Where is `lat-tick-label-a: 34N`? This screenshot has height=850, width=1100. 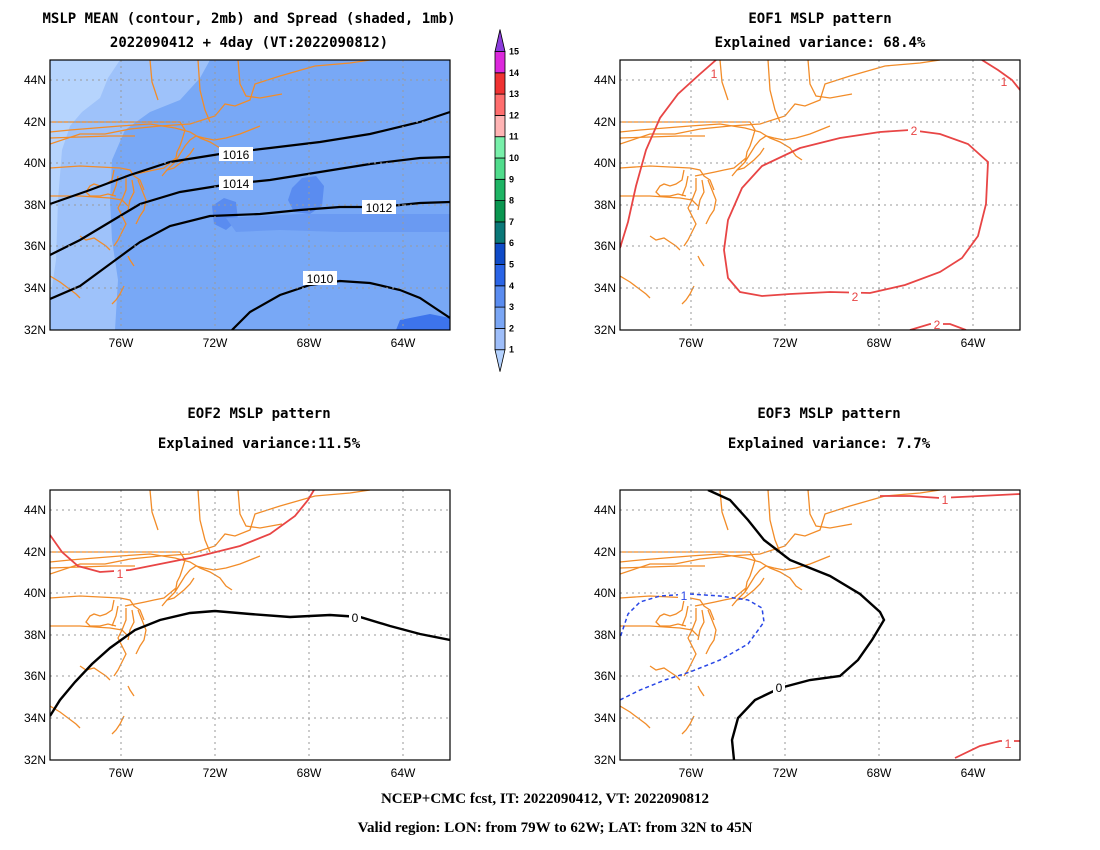
lat-tick-label-a: 34N is located at coordinates (35, 288).